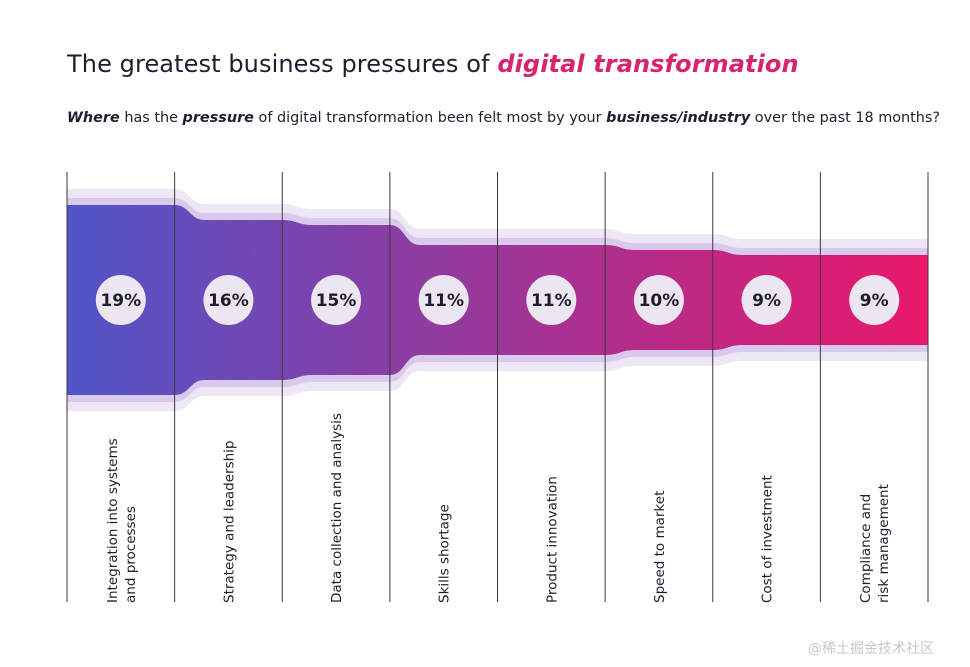 Image resolution: width=970 pixels, height=667 pixels. What do you see at coordinates (875, 543) in the screenshot?
I see `category-label: Compliance and risk management` at bounding box center [875, 543].